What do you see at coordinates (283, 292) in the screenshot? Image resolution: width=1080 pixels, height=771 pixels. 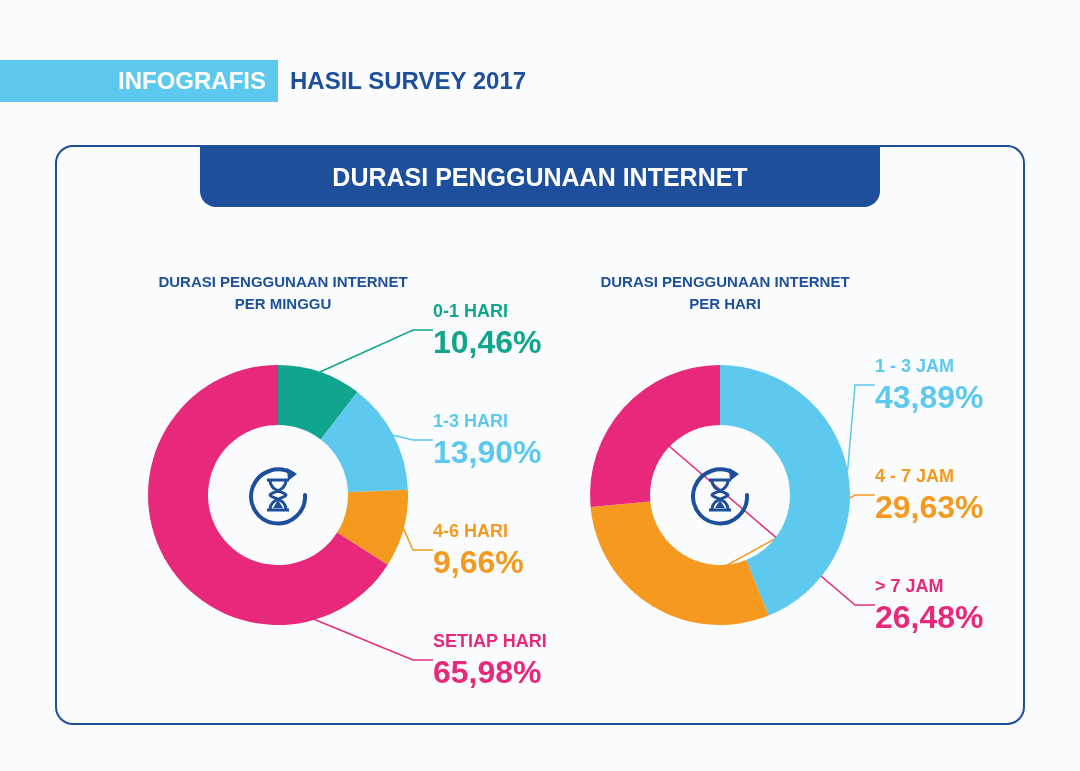 I see `chart-title: DURASI PENGGUNAAN INTERNET PER MINGGU` at bounding box center [283, 292].